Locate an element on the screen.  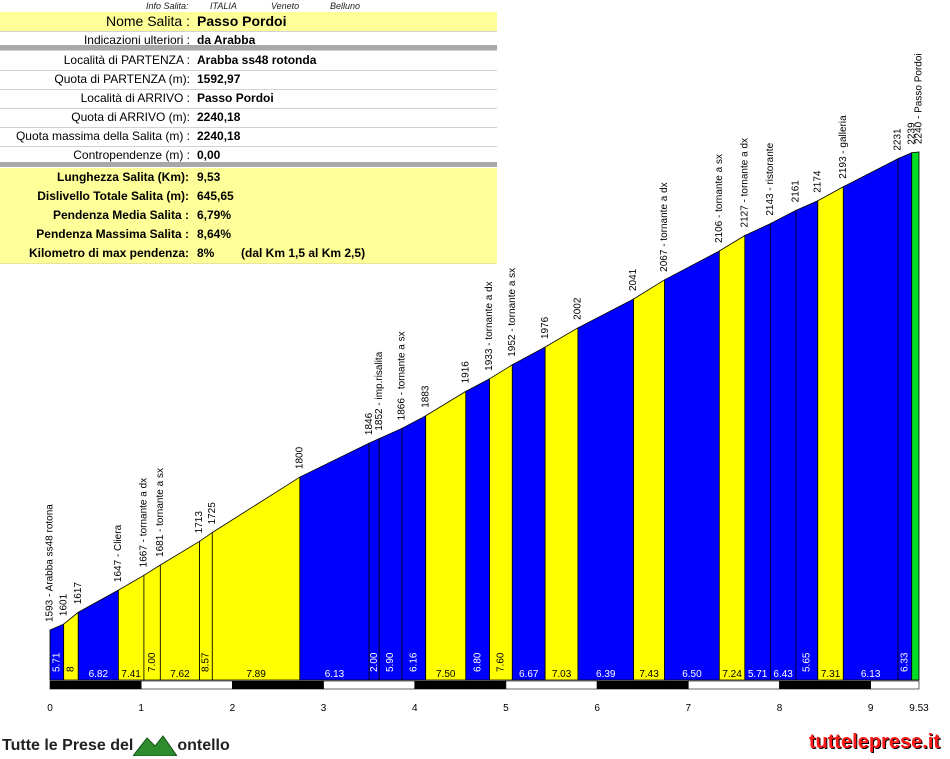
segment-grade-label: 6.13 is located at coordinates (335, 674).